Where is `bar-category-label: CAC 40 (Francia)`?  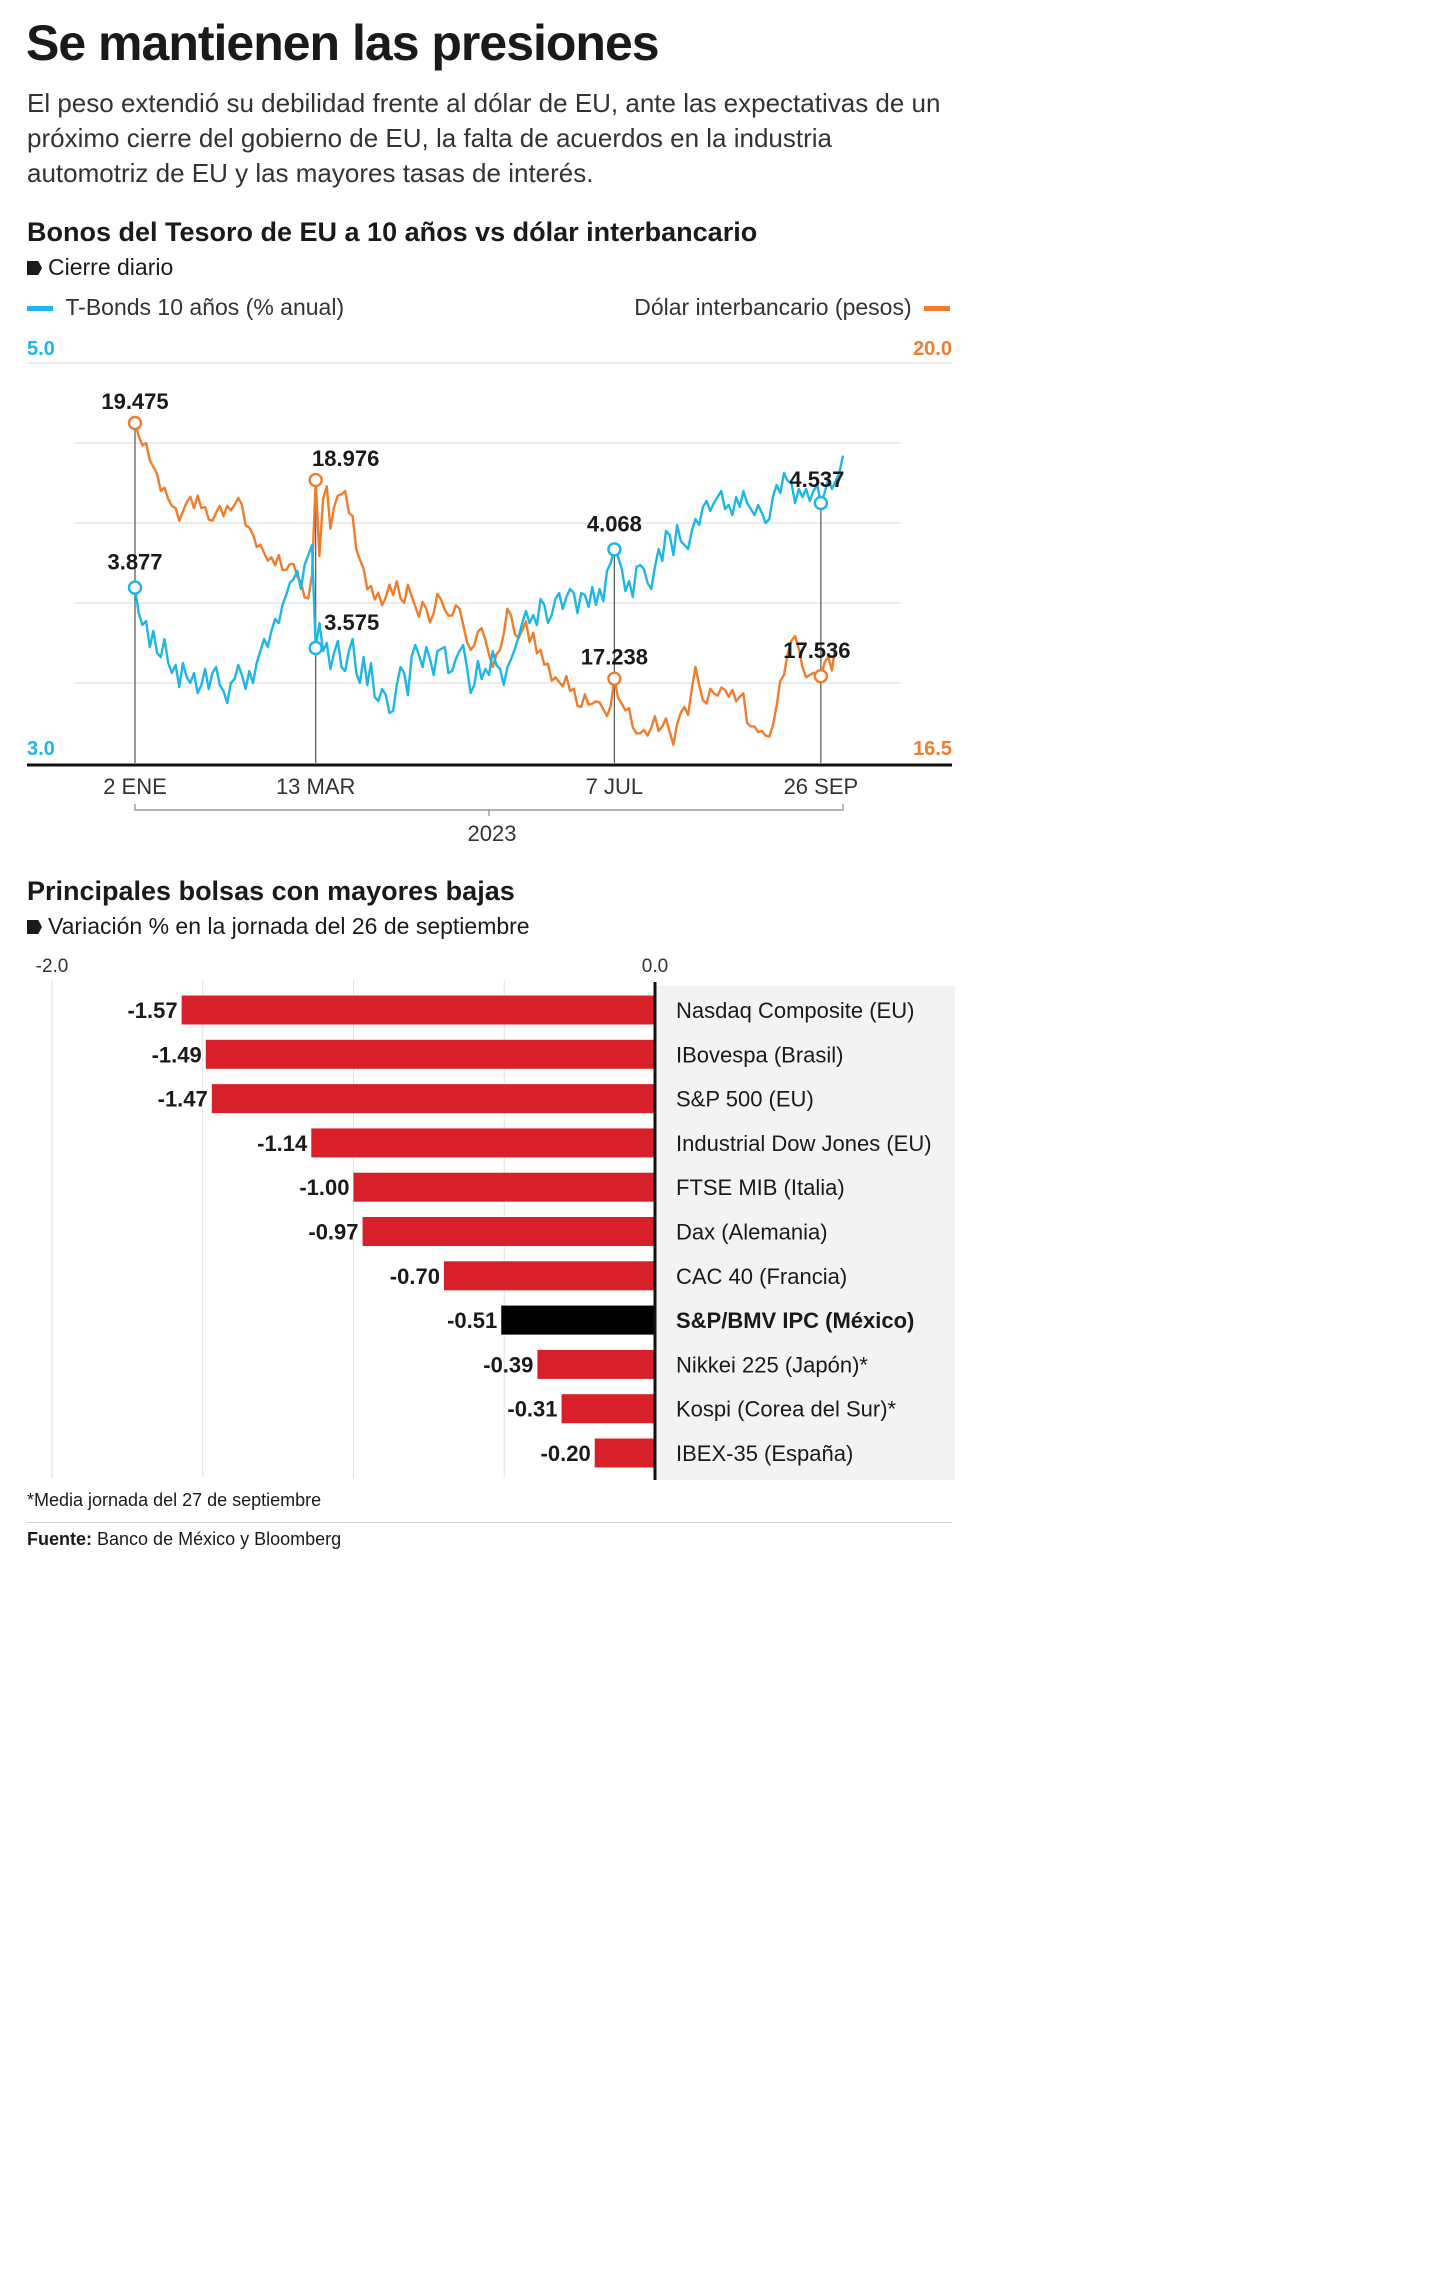
bar-category-label: CAC 40 (Francia) is located at coordinates (761, 1276).